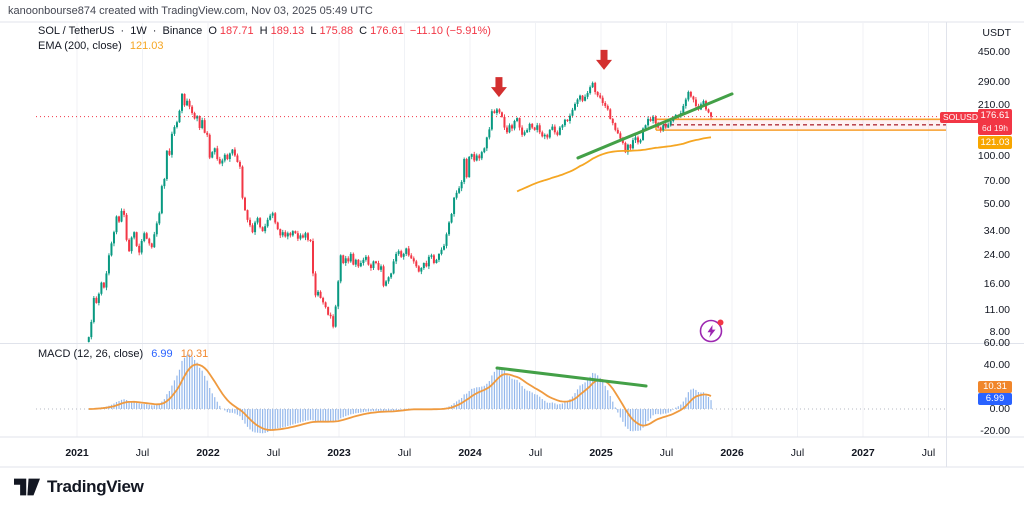 This screenshot has width=1024, height=508. Describe the element at coordinates (963, 117) in the screenshot. I see `symbol-flag-chip: SOLUSDT` at that location.